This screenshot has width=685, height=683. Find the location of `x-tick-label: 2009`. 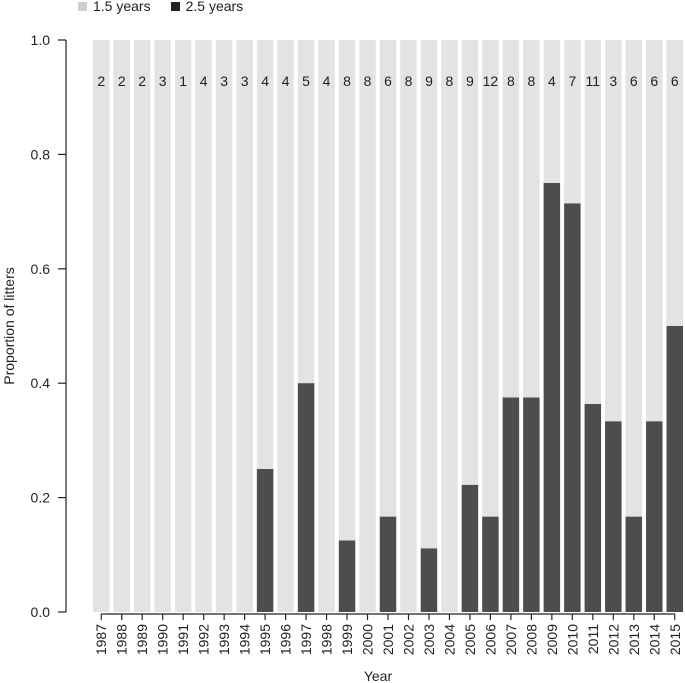

x-tick-label: 2009 is located at coordinates (552, 639).